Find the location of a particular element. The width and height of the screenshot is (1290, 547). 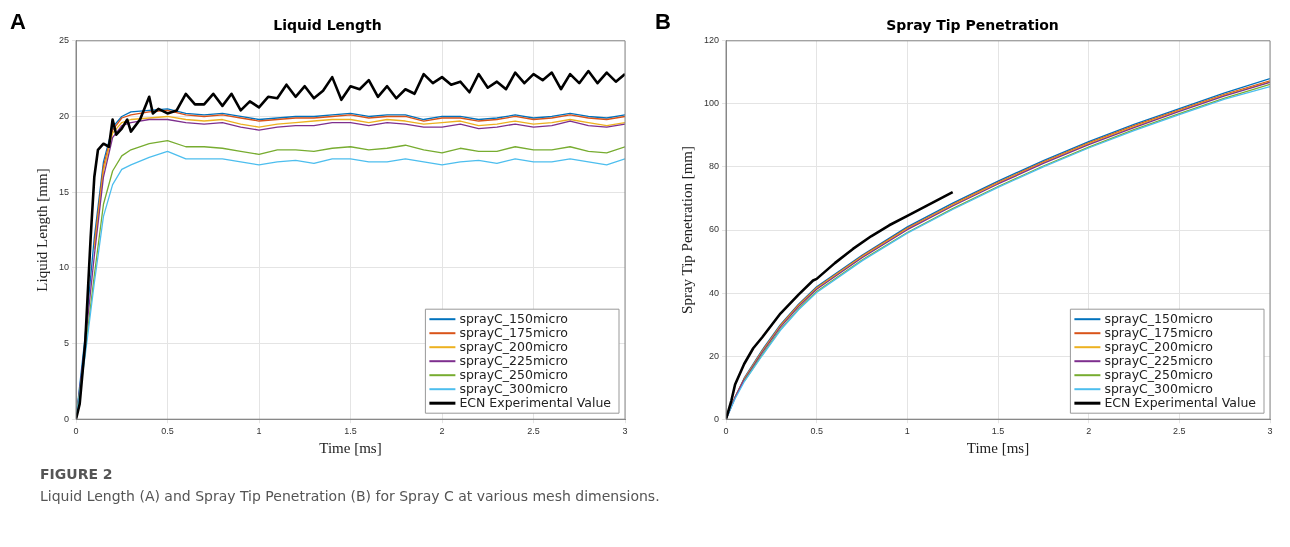

y-tick-label: 15 is located at coordinates (64, 191).